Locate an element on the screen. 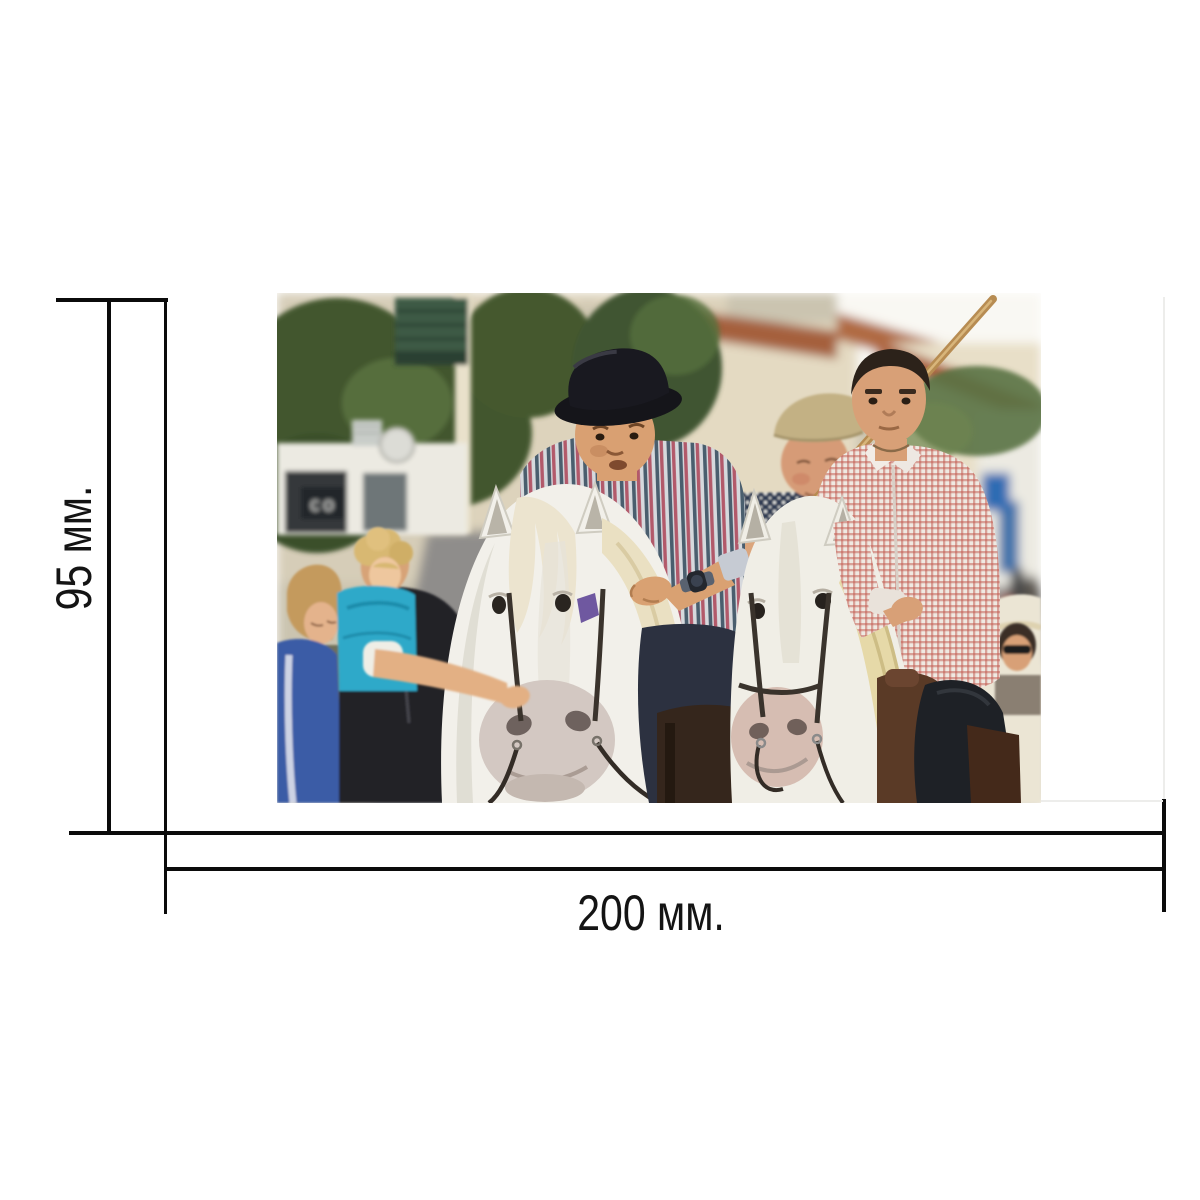  width-right-tick is located at coordinates (1164, 855).